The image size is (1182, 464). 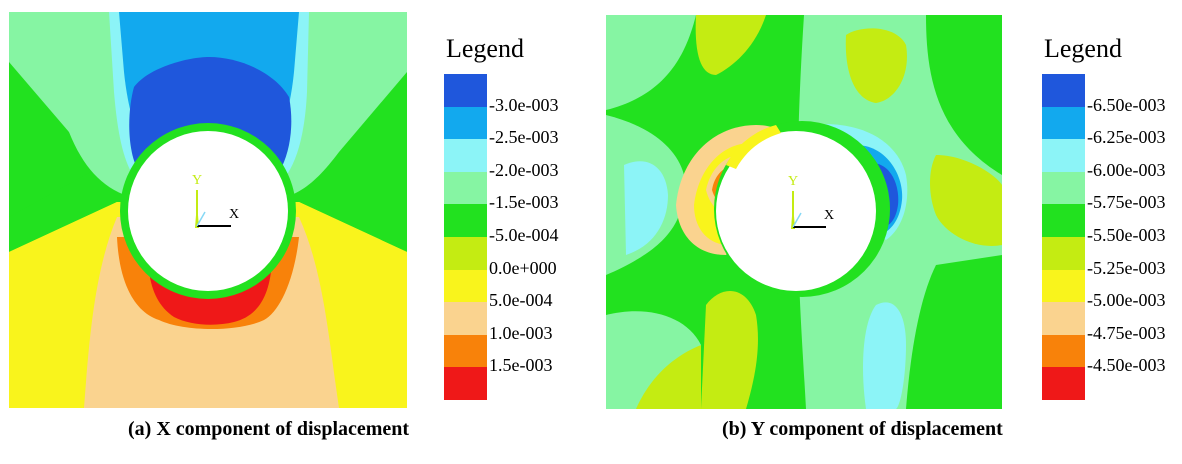 What do you see at coordinates (1126, 365) in the screenshot?
I see `legend-label: -4.50e-003` at bounding box center [1126, 365].